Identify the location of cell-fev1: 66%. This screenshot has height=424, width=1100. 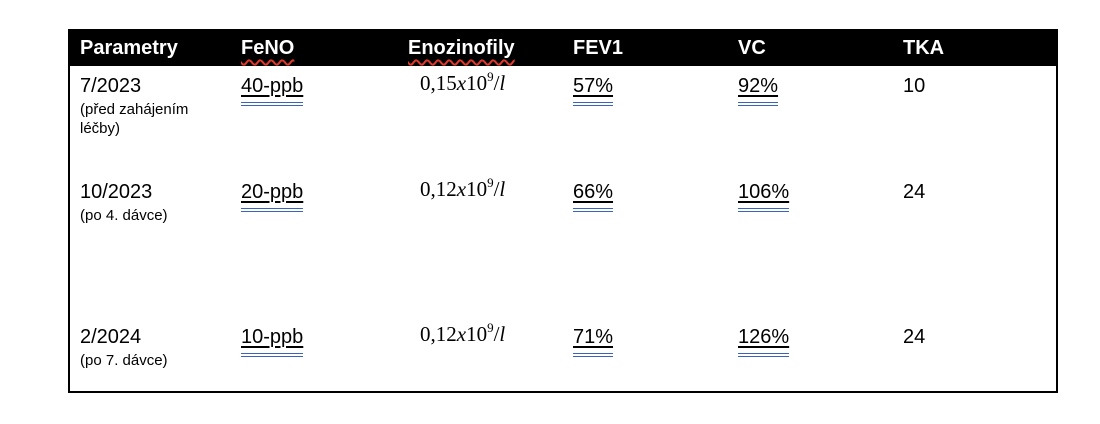
(593, 195).